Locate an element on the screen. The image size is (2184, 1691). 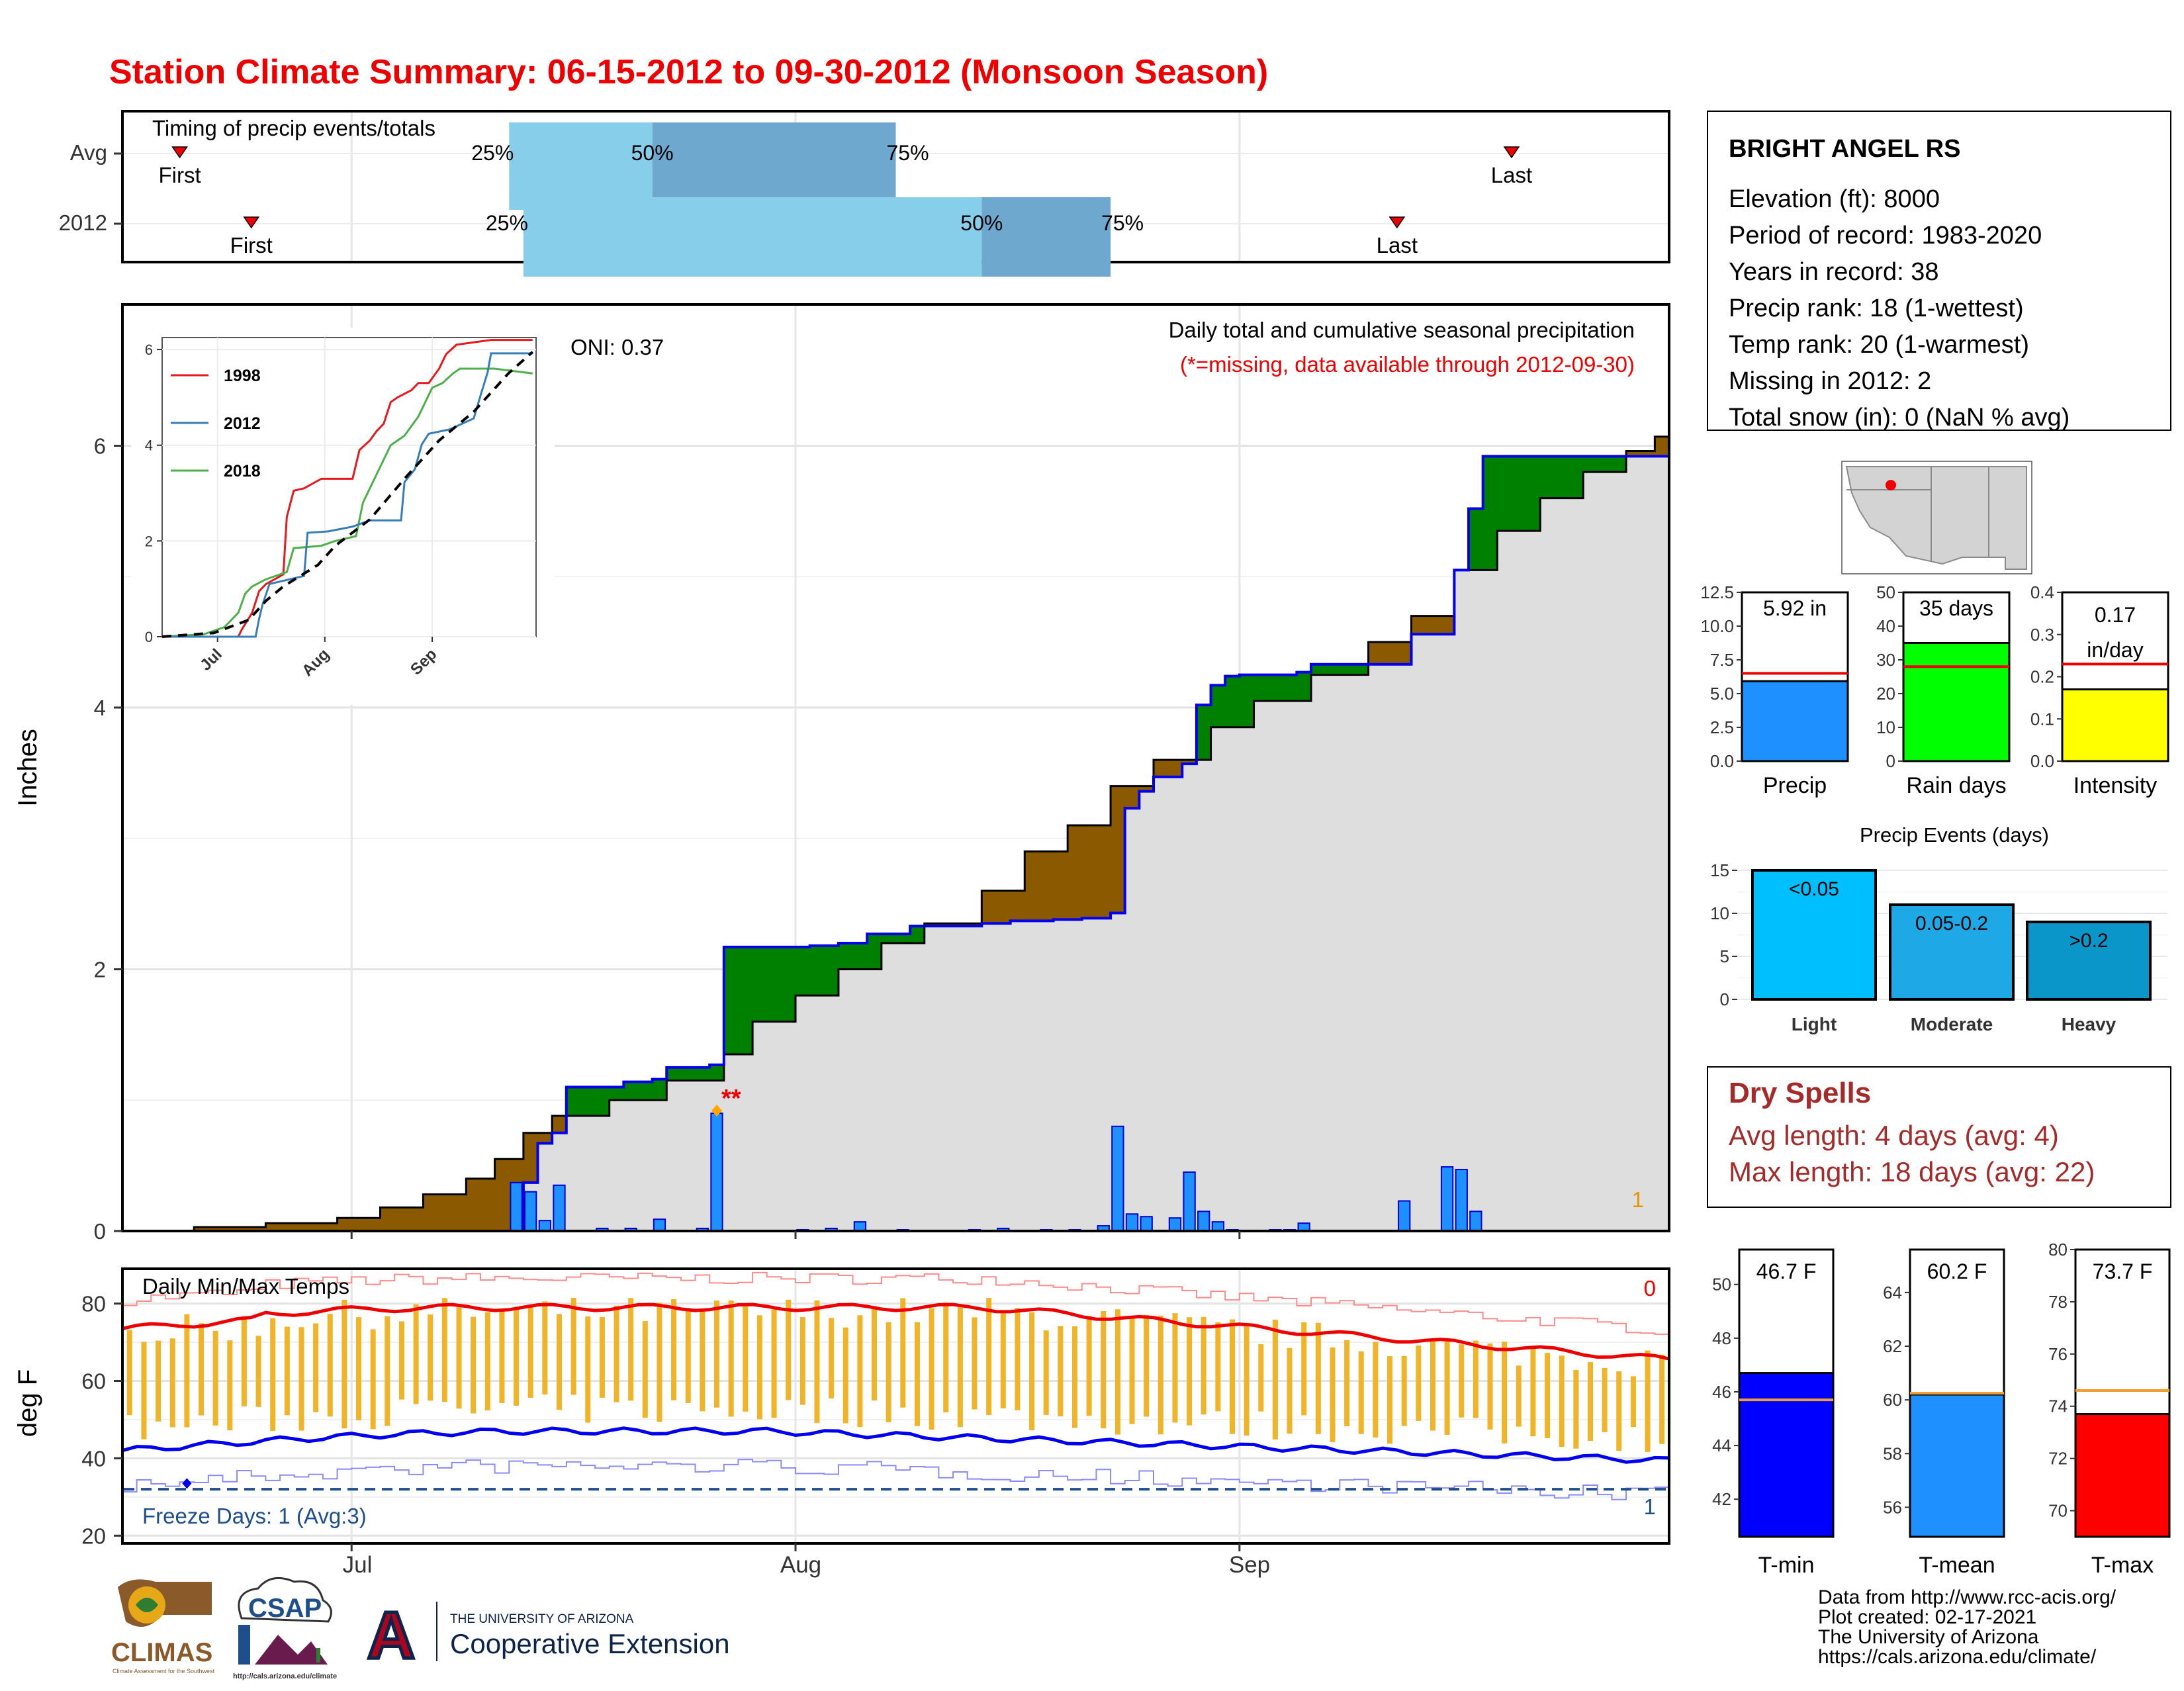
footer-url: https://cals.arizona.edu/climate/ is located at coordinates (1957, 1657).